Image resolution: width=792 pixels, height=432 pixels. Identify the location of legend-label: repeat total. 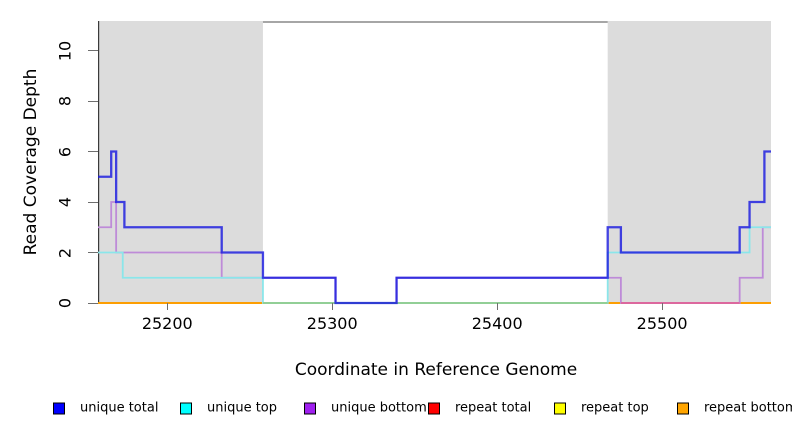
(493, 408).